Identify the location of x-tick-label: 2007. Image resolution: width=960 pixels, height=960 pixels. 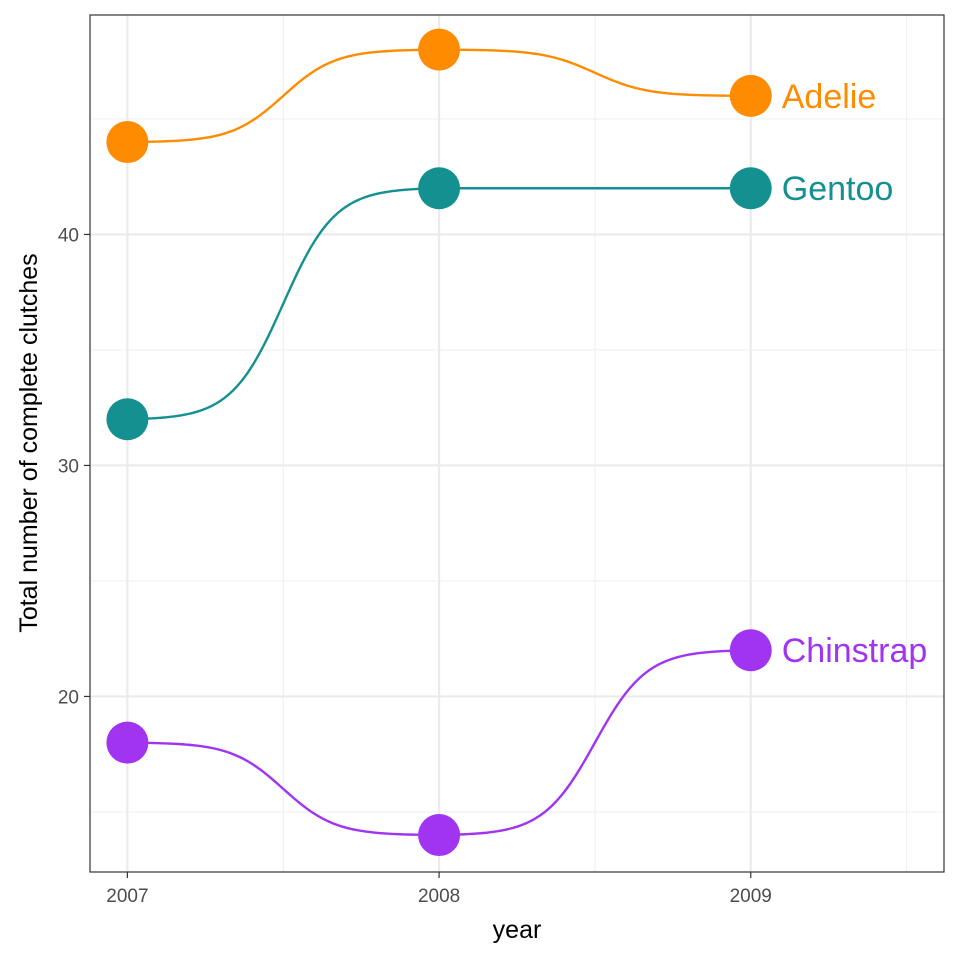
(127, 896).